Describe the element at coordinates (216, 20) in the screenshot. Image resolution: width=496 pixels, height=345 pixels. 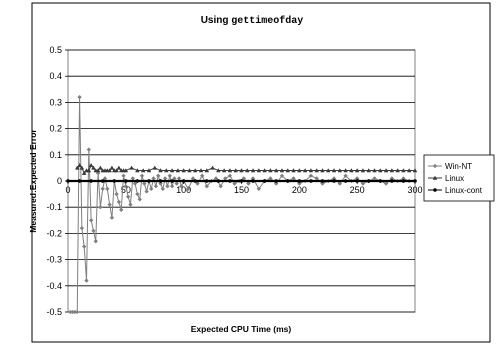
I see `chart-title-prefix: Using` at that location.